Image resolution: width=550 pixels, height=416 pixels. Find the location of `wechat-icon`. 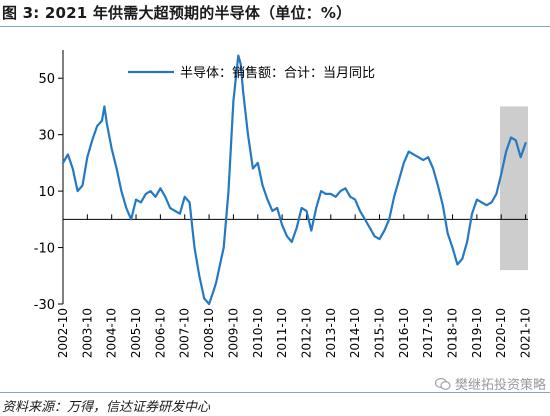

wechat-icon is located at coordinates (442, 383).